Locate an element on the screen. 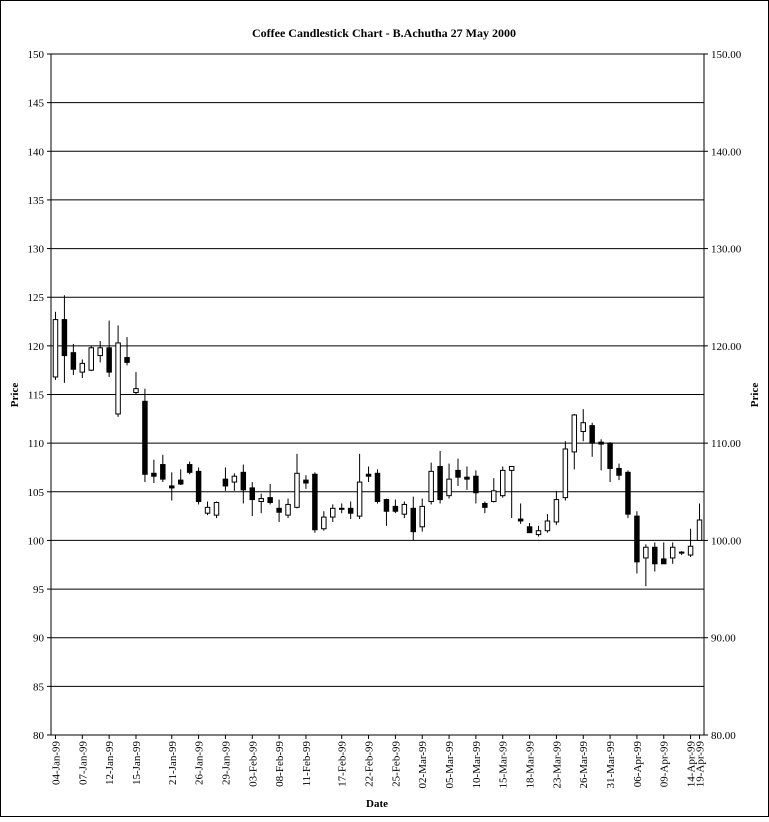 The height and width of the screenshot is (822, 769). y-tick-label-right: 100.00 is located at coordinates (726, 541).